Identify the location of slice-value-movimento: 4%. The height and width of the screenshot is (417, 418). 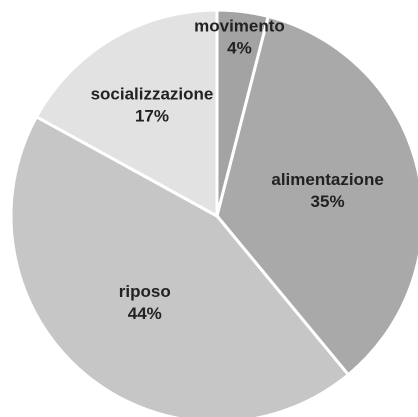
(239, 48).